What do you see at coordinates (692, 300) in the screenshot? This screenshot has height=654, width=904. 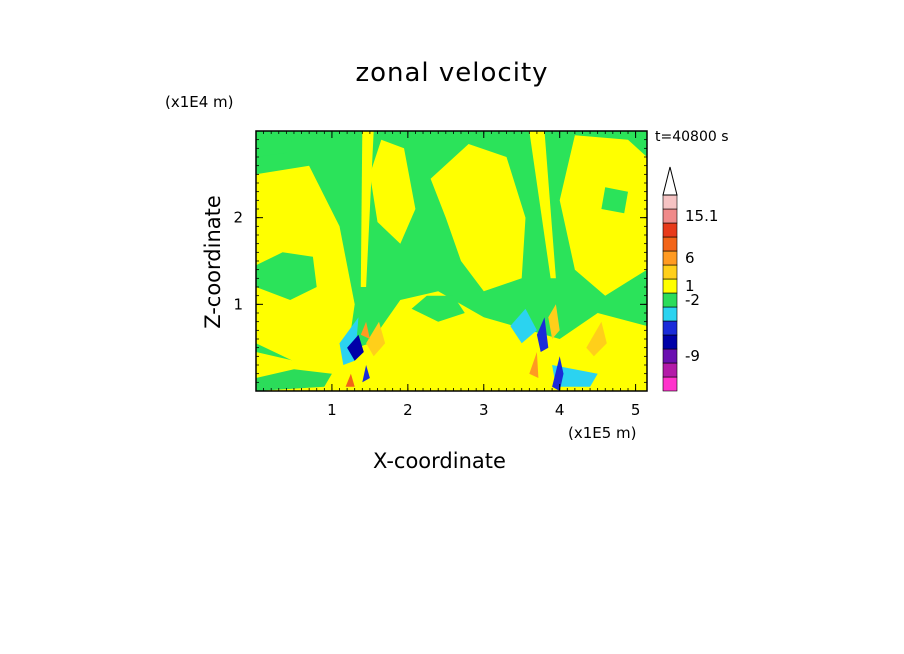 I see `colorbar-tick-label: -2` at bounding box center [692, 300].